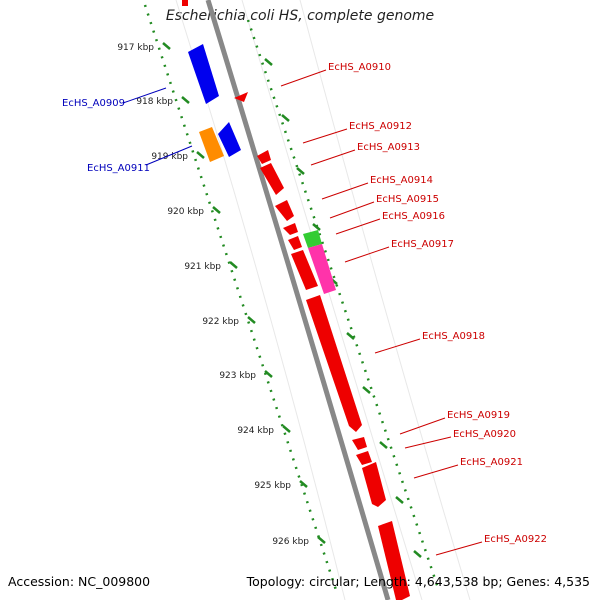  Describe the element at coordinates (515, 539) in the screenshot. I see `reverse-gene-label: EcHS_A0922` at that location.